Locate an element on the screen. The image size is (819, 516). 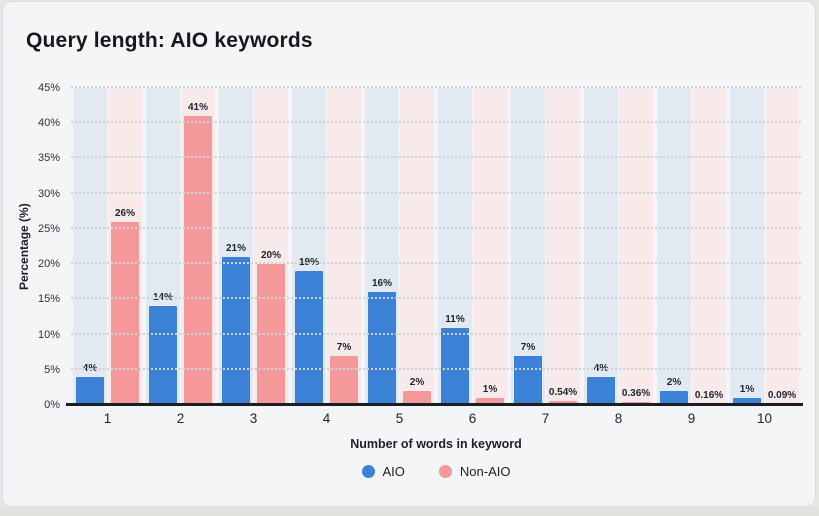
background-band-aio: 2% is located at coordinates (674, 246).